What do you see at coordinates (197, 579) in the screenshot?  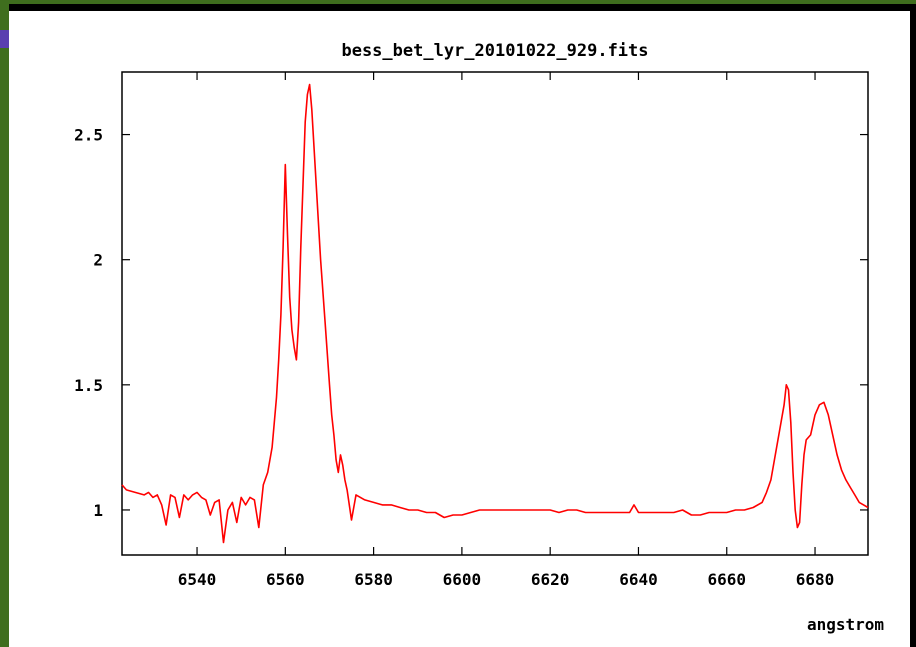 I see `x-tick-label: 6540` at bounding box center [197, 579].